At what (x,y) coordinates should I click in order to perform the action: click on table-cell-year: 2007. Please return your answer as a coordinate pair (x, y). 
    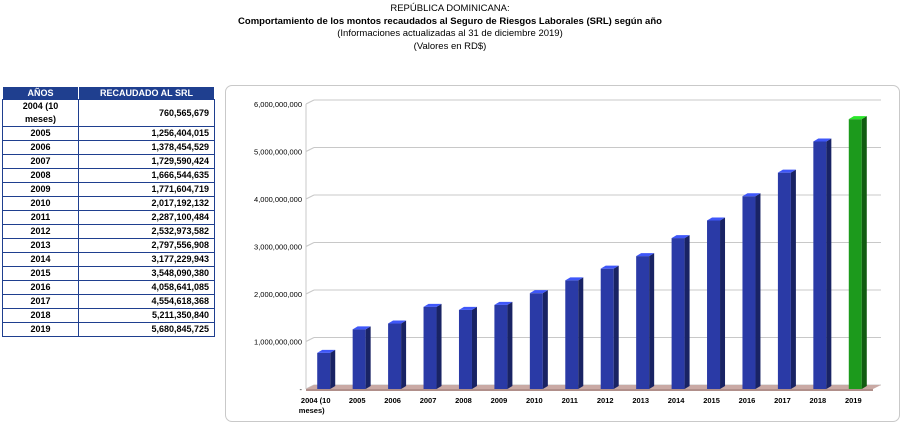
    Looking at the image, I should click on (40, 161).